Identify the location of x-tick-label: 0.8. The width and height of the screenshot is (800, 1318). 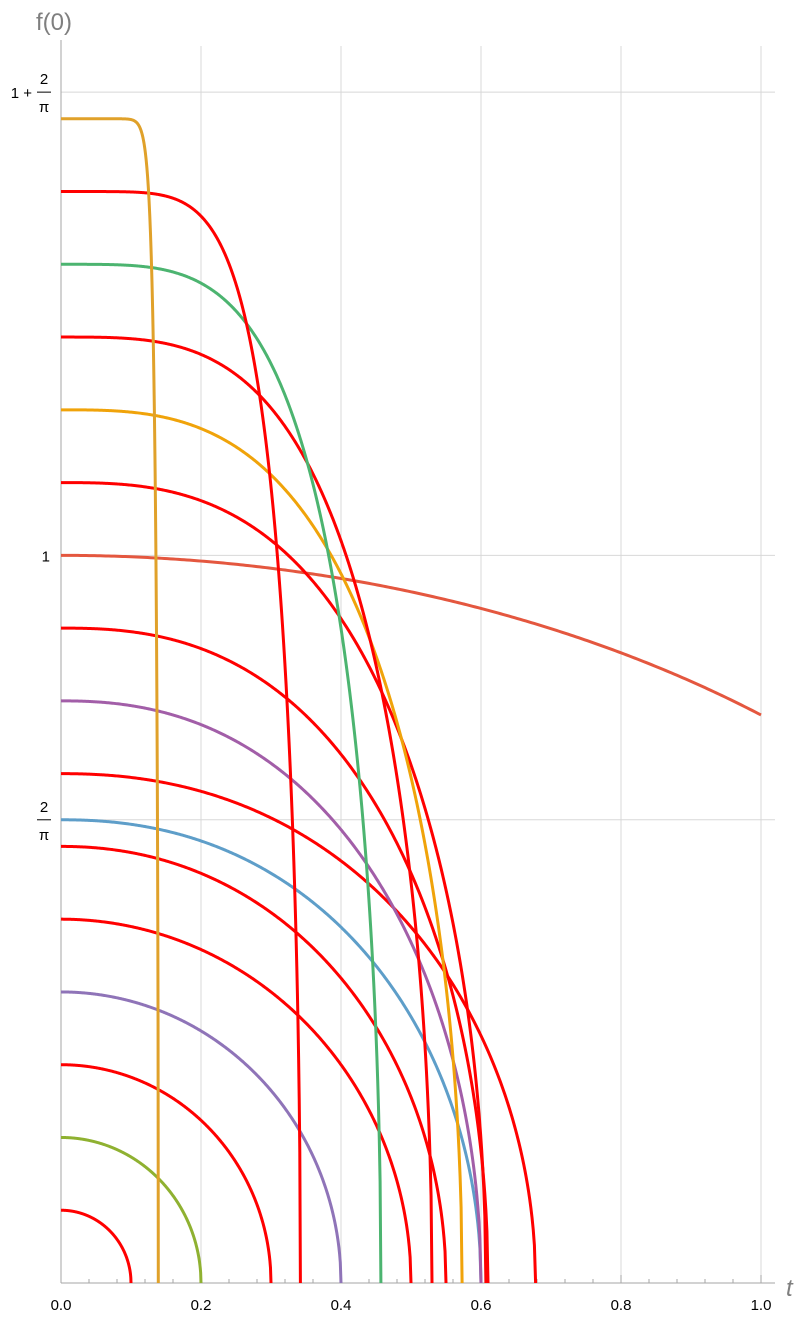
(621, 1305).